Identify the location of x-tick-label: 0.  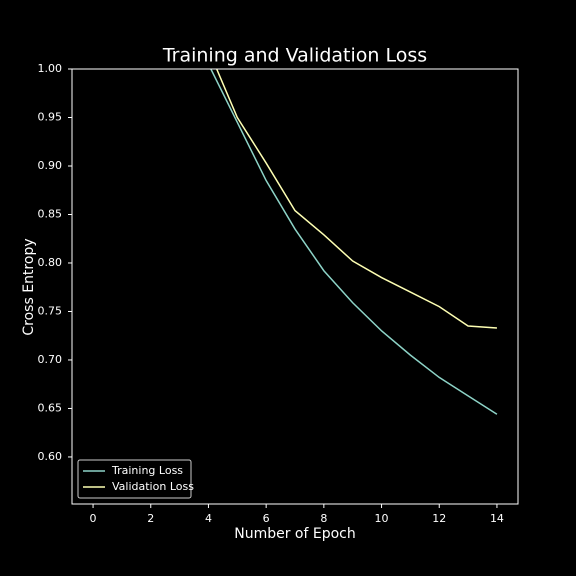
(93, 518).